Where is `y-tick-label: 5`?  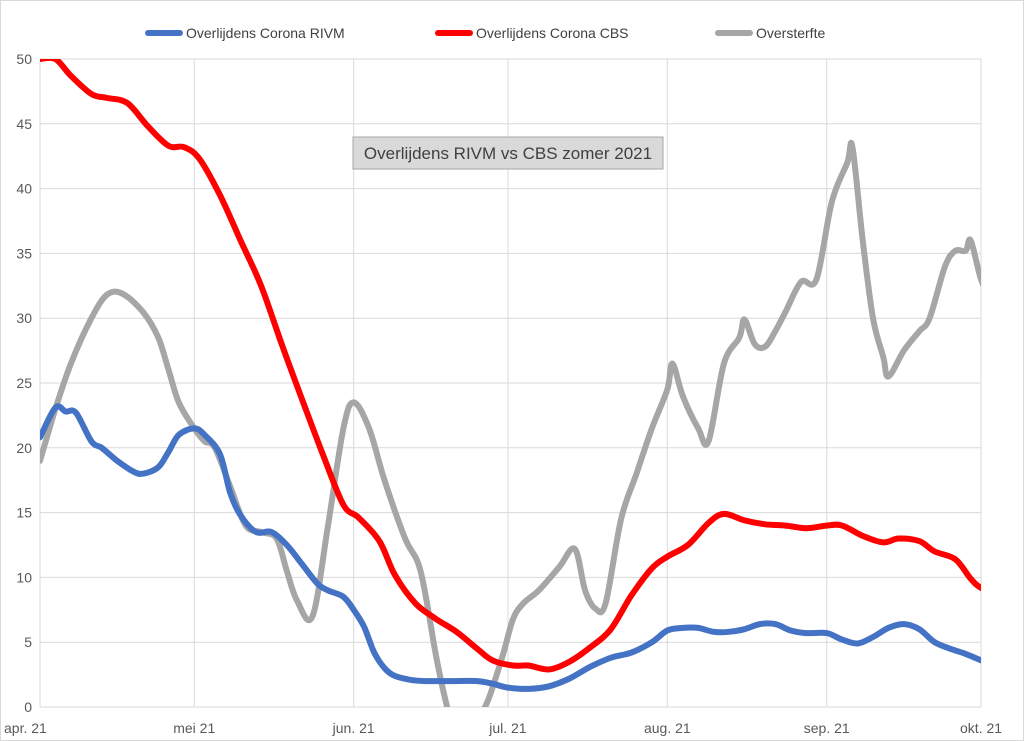
y-tick-label: 5 is located at coordinates (28, 642).